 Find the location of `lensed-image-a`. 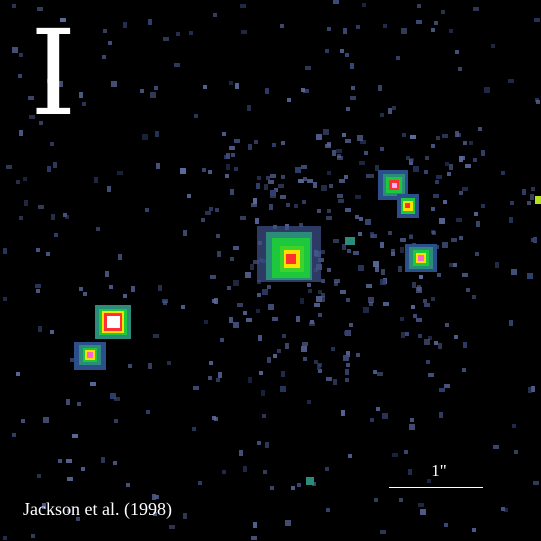

lensed-image-a is located at coordinates (113, 322).